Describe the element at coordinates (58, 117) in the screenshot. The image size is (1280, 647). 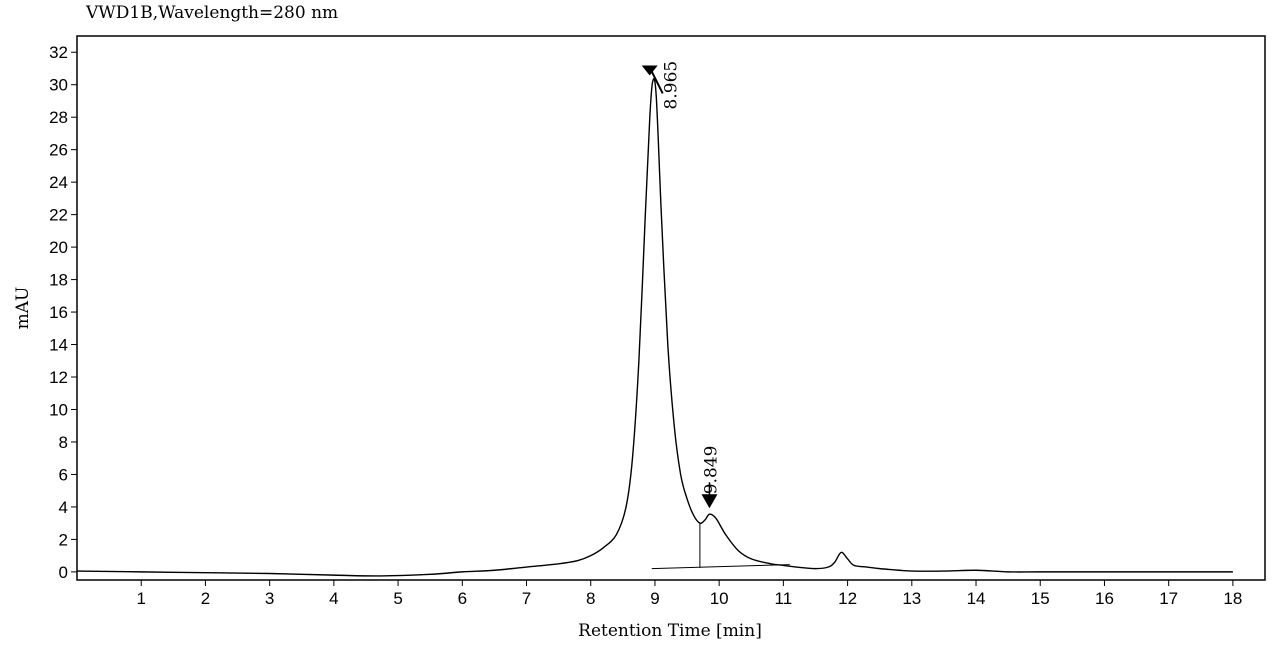
I see `y-tick-label: 28` at that location.